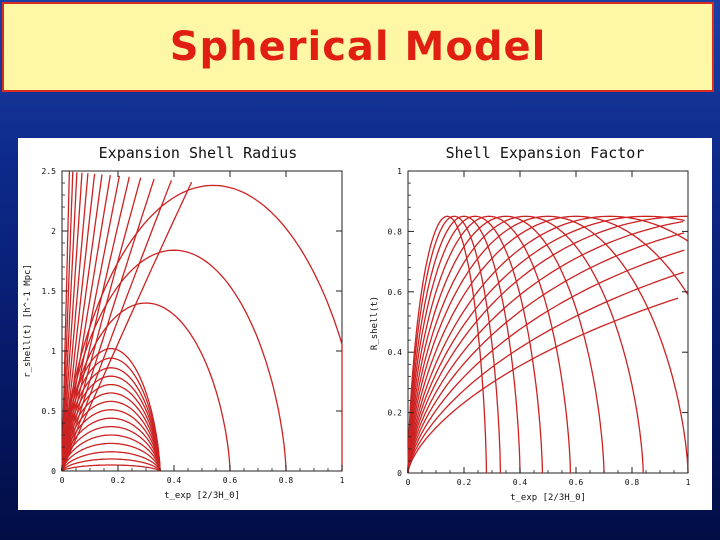 The width and height of the screenshot is (720, 540). Describe the element at coordinates (520, 482) in the screenshot. I see `right-x-tick-label: 0.4` at that location.